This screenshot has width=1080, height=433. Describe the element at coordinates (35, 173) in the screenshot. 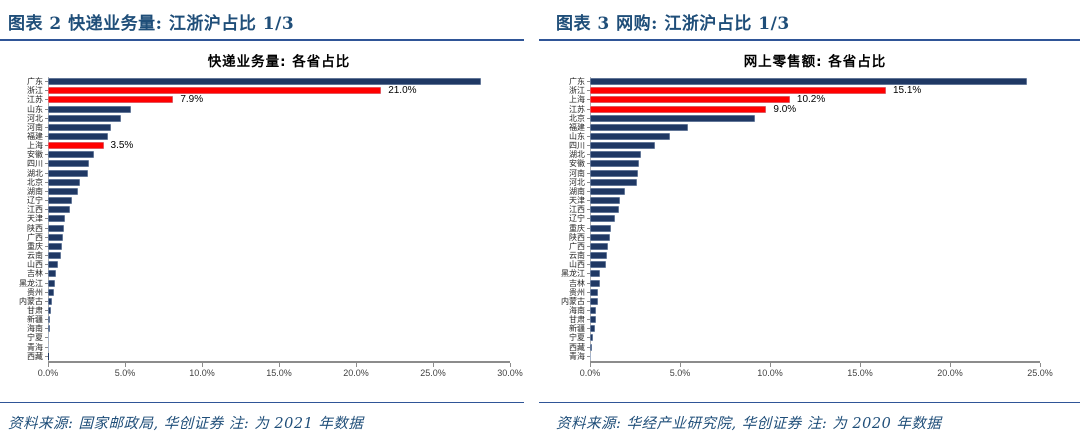

I see `y-axis-label: 湖北` at that location.